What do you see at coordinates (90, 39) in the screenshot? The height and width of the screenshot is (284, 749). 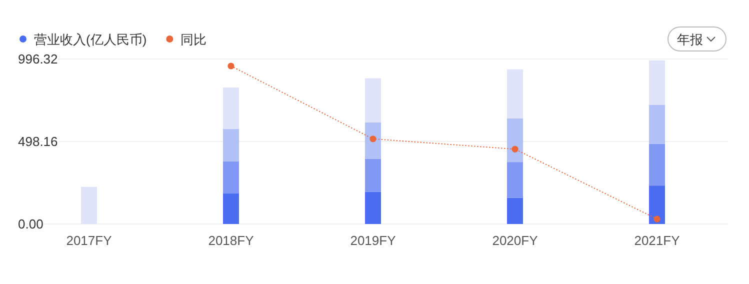 I see `legend-label: 营业收入(亿人民币)` at bounding box center [90, 39].